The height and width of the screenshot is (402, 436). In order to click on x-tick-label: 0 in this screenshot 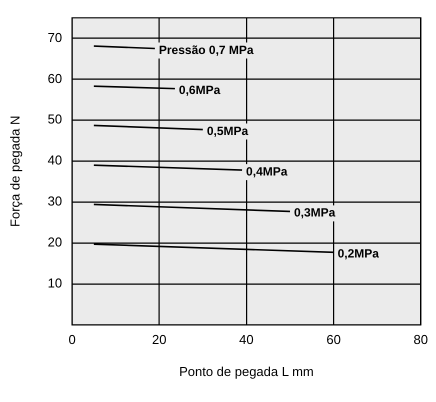, I will do `click(72, 340)`.